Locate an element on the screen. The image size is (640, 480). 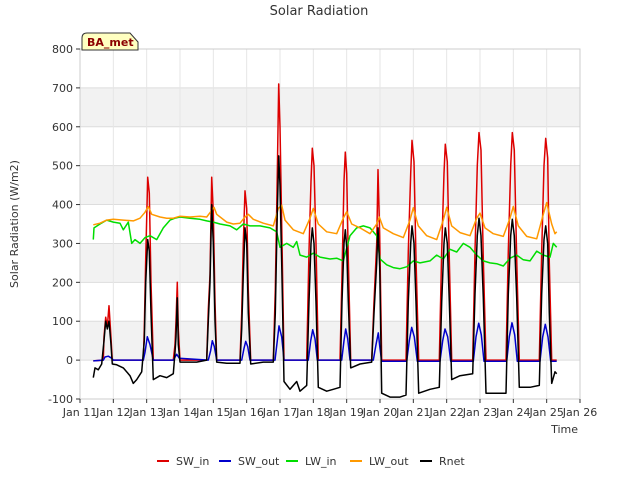
y-tick-label: 600 is located at coordinates (62, 127).